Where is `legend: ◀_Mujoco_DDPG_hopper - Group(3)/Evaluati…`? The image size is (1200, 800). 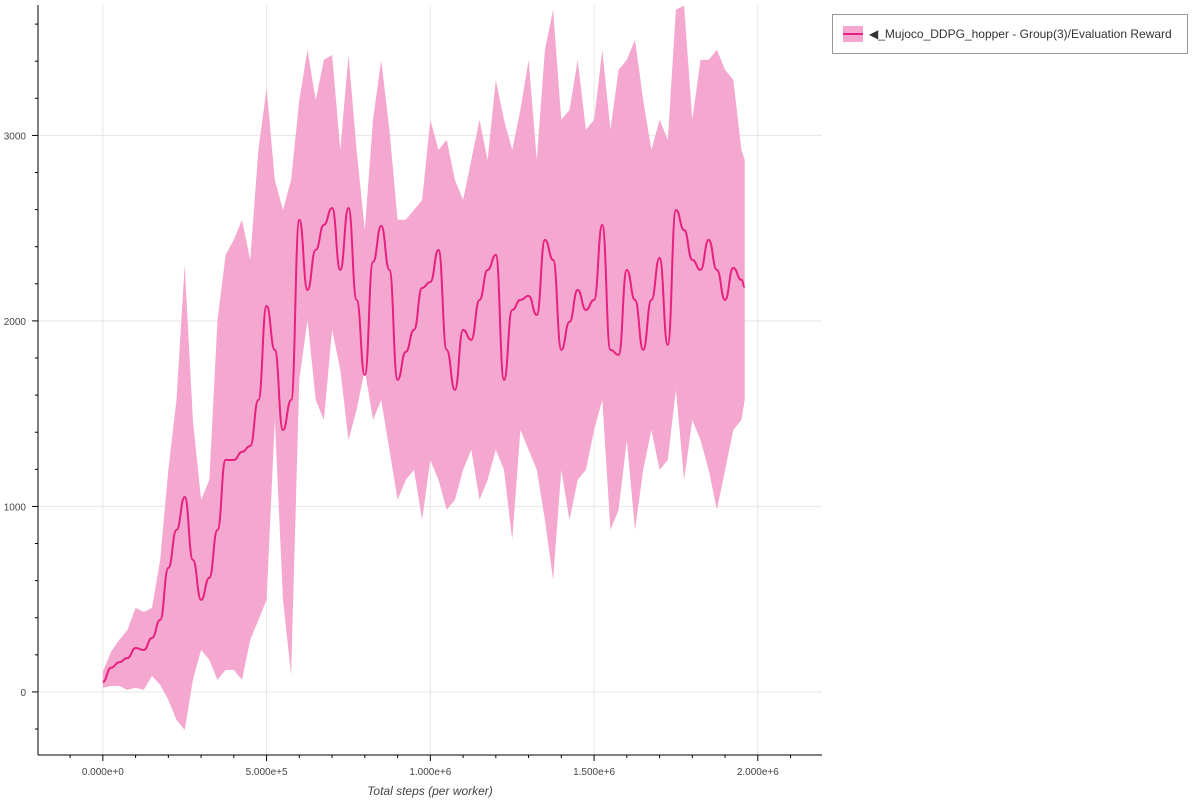
legend: ◀_Mujoco_DDPG_hopper - Group(3)/Evaluati… is located at coordinates (1010, 34).